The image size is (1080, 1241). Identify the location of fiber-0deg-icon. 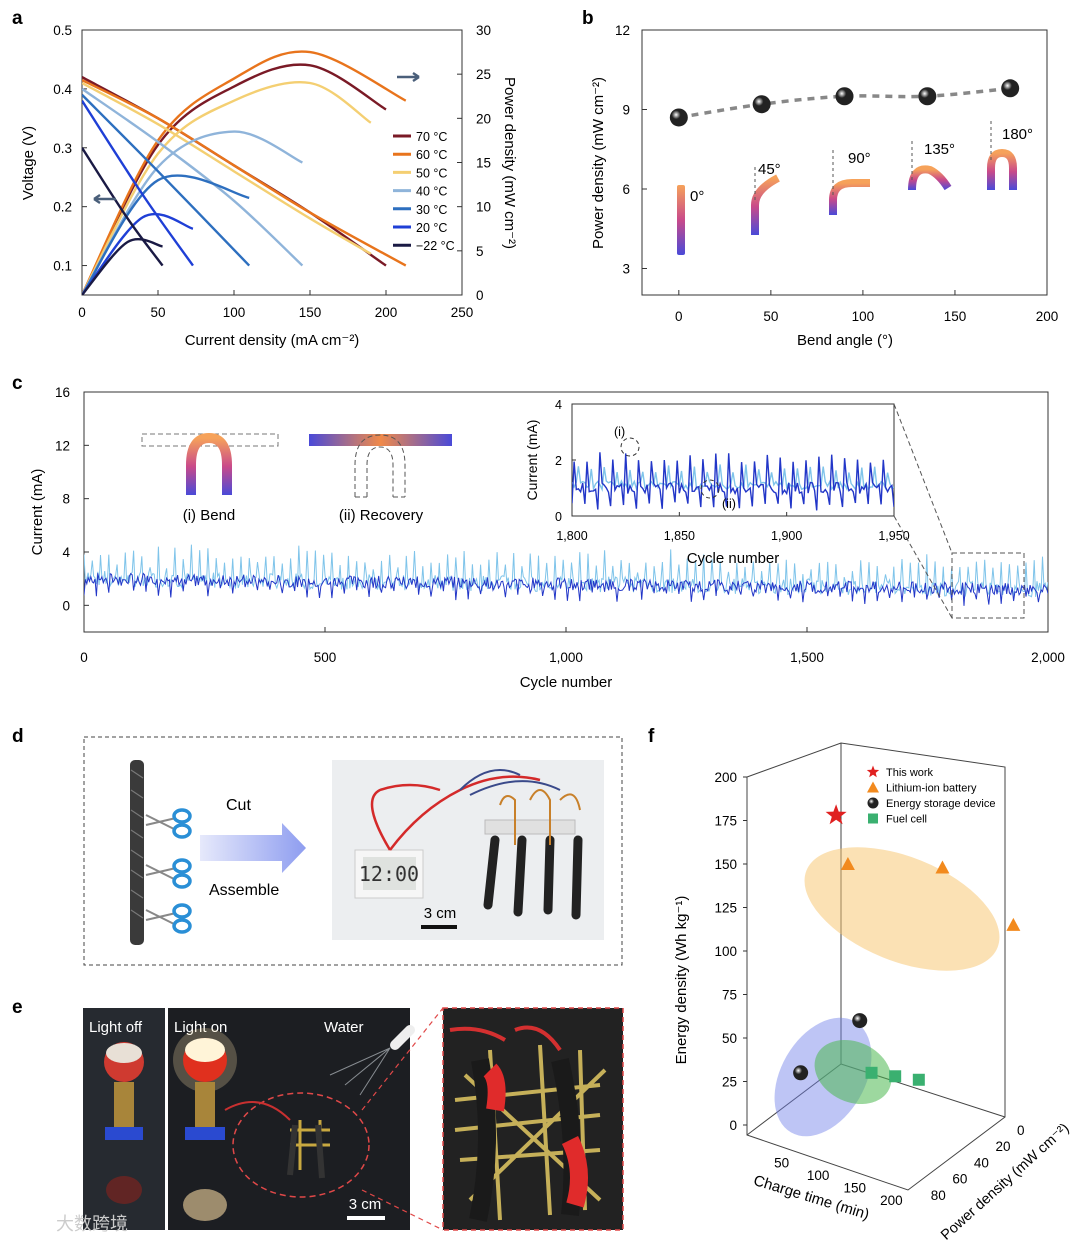
(681, 220).